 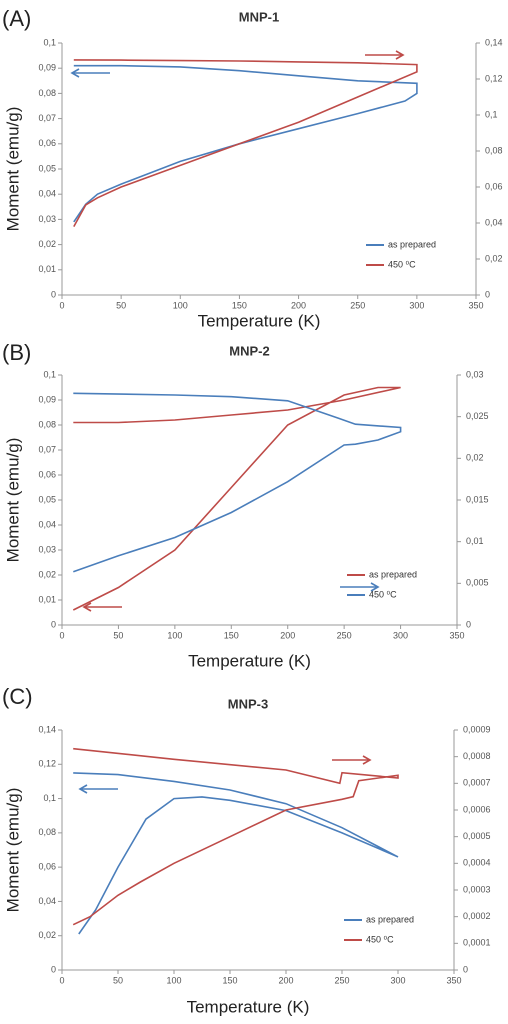 What do you see at coordinates (494, 42) in the screenshot?
I see `y2-tick-label: 0,14` at bounding box center [494, 42].